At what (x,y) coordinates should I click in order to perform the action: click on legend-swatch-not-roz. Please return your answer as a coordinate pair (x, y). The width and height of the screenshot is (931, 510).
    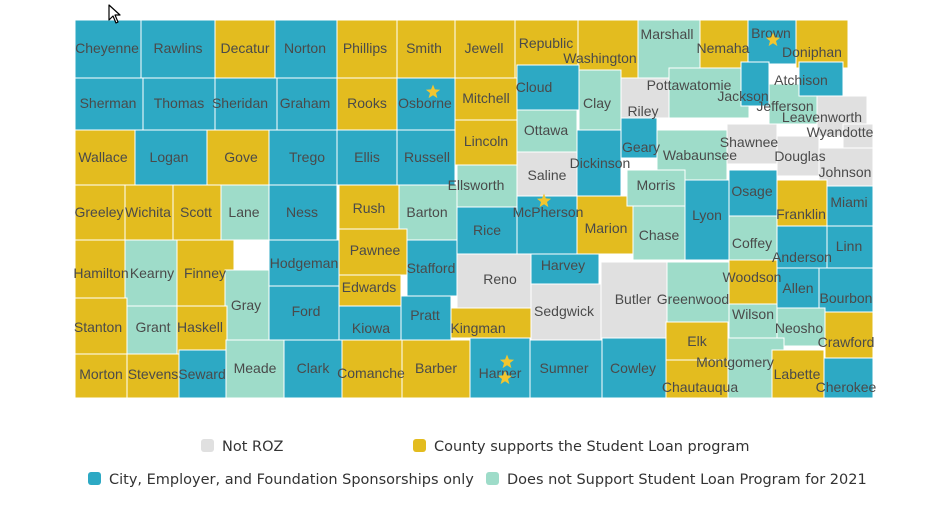
    Looking at the image, I should click on (207, 445).